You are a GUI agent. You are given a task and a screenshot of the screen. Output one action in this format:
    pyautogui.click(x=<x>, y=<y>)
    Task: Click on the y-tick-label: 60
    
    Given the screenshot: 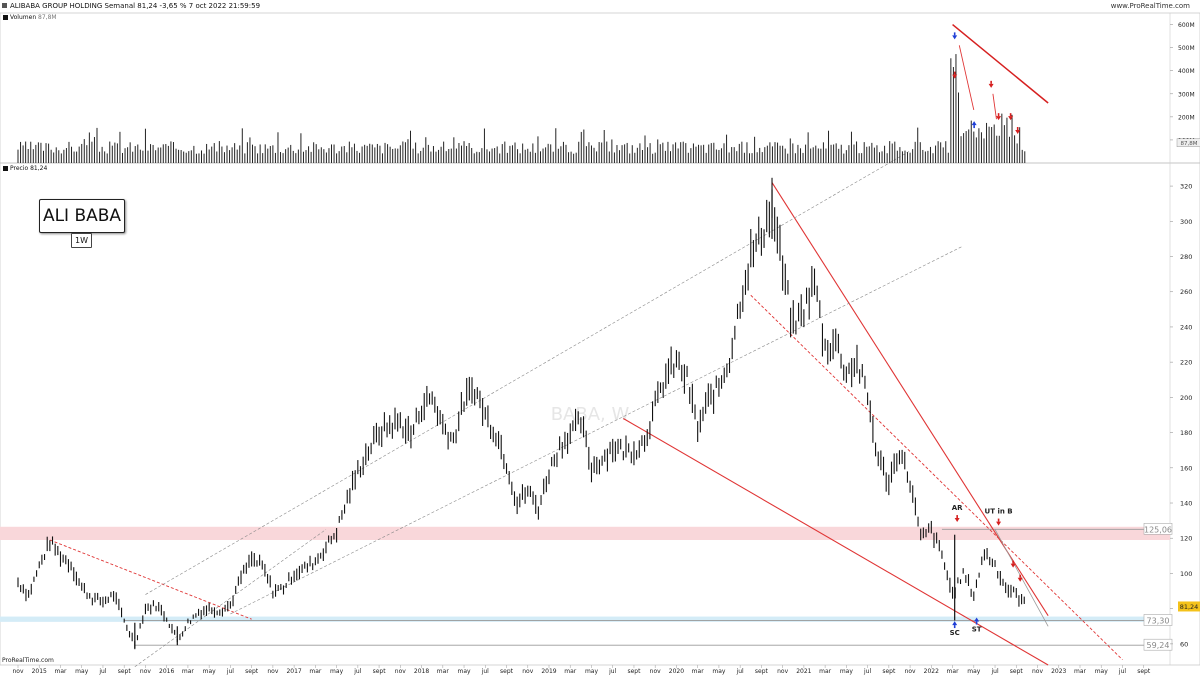 What is the action you would take?
    pyautogui.click(x=1184, y=644)
    